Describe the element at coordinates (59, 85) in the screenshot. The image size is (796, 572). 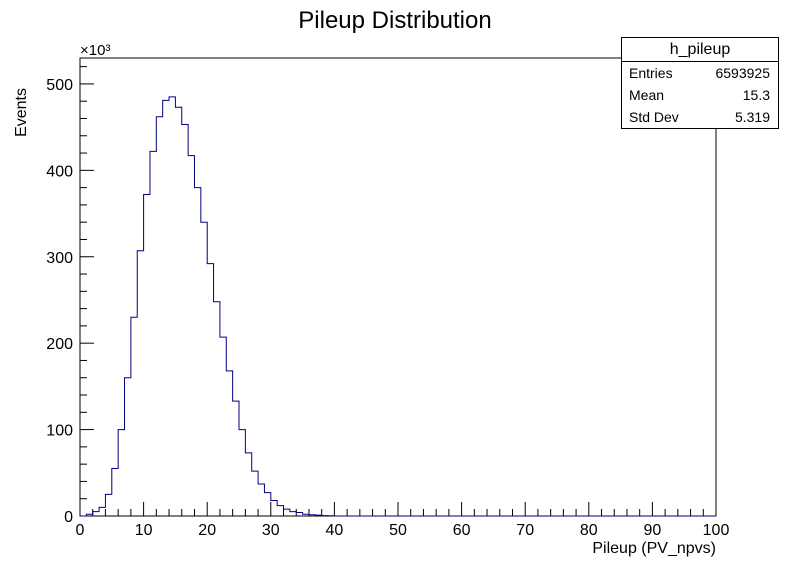
I see `y-tick-label: 500` at that location.